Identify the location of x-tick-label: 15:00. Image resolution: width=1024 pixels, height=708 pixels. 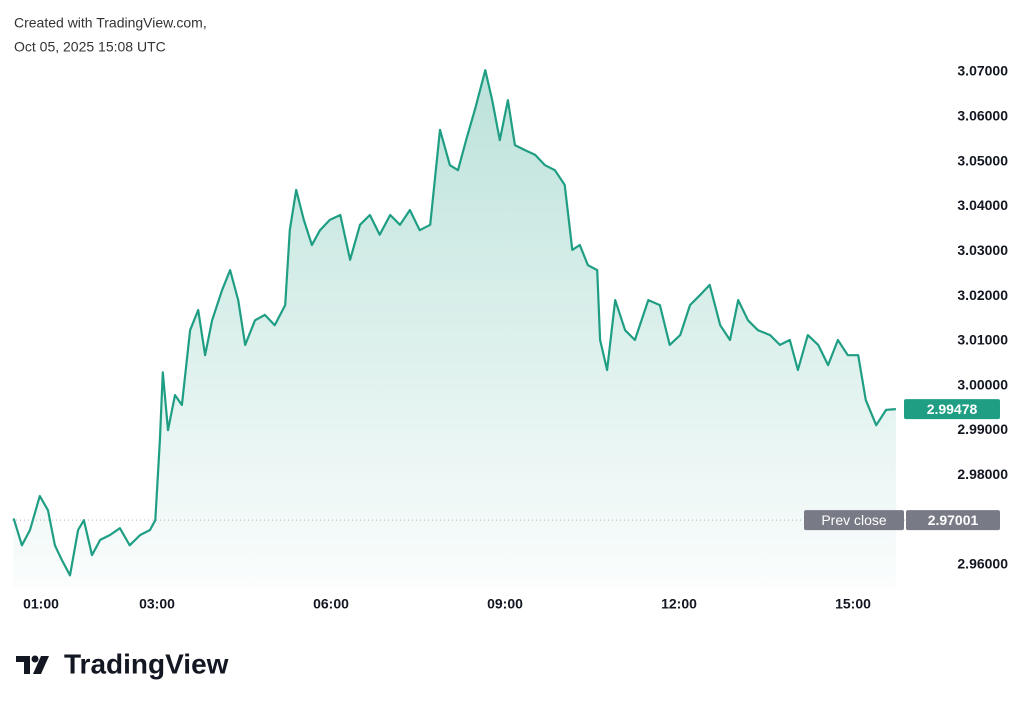
(853, 604).